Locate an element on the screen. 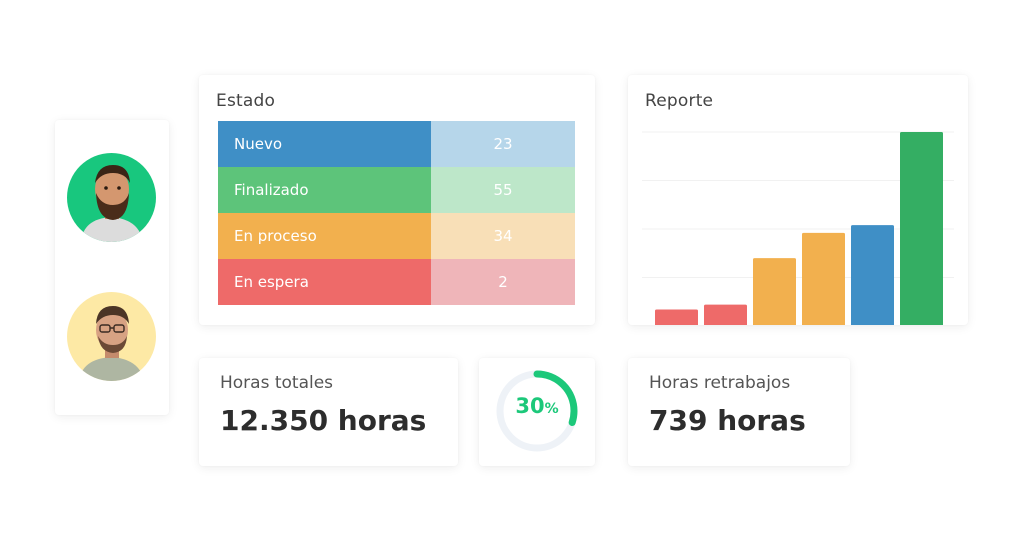  avatar-bearded-man is located at coordinates (111, 197).